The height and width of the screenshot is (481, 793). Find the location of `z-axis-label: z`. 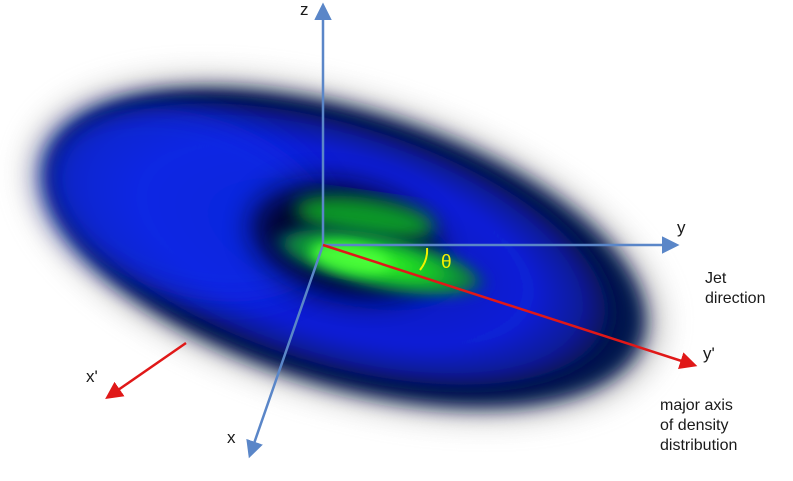

z-axis-label: z is located at coordinates (304, 9).